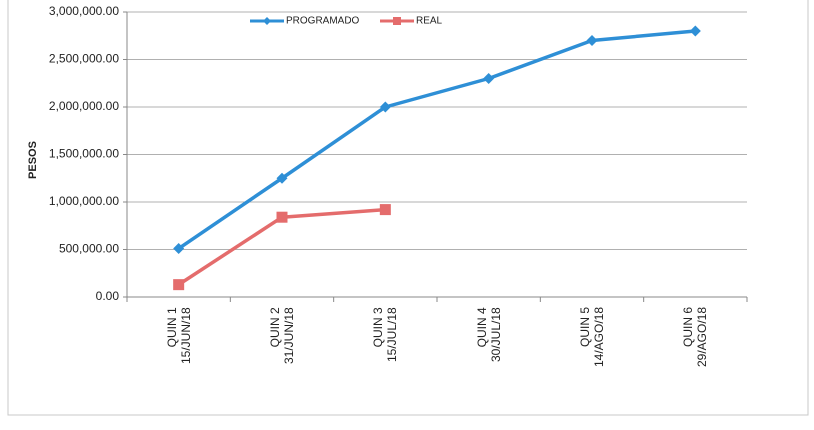 This screenshot has height=430, width=814. What do you see at coordinates (488, 334) in the screenshot?
I see `x-tick-label: QUIN 4 30/JUL/18` at bounding box center [488, 334].